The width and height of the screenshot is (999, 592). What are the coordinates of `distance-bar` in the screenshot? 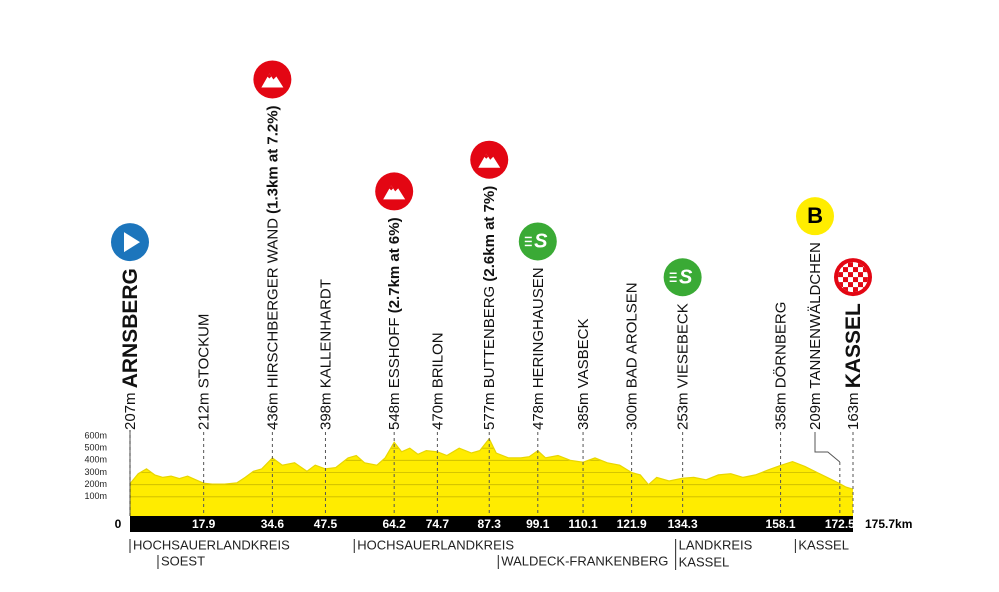 It's located at (491, 524).